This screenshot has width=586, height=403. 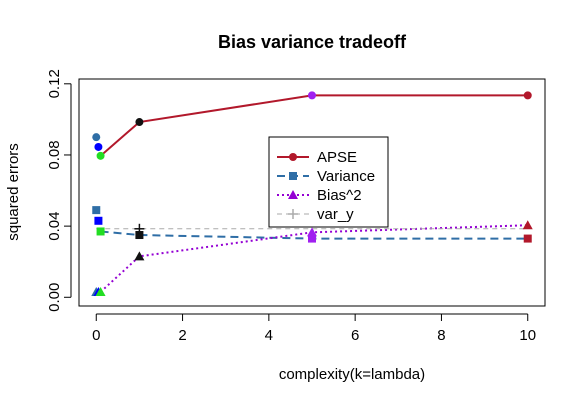 What do you see at coordinates (441, 335) in the screenshot?
I see `x-tick-label: 8` at bounding box center [441, 335].